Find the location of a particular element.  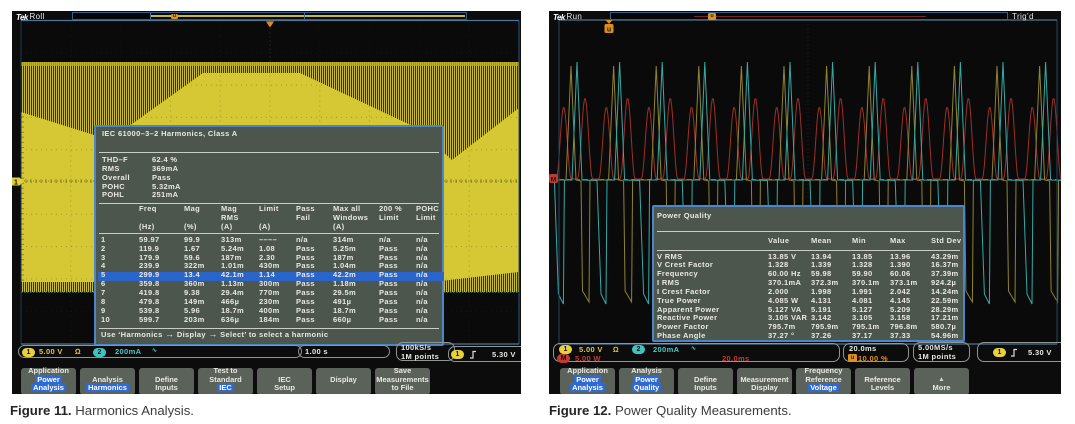

svg-text: u is located at coordinates (609, 30).